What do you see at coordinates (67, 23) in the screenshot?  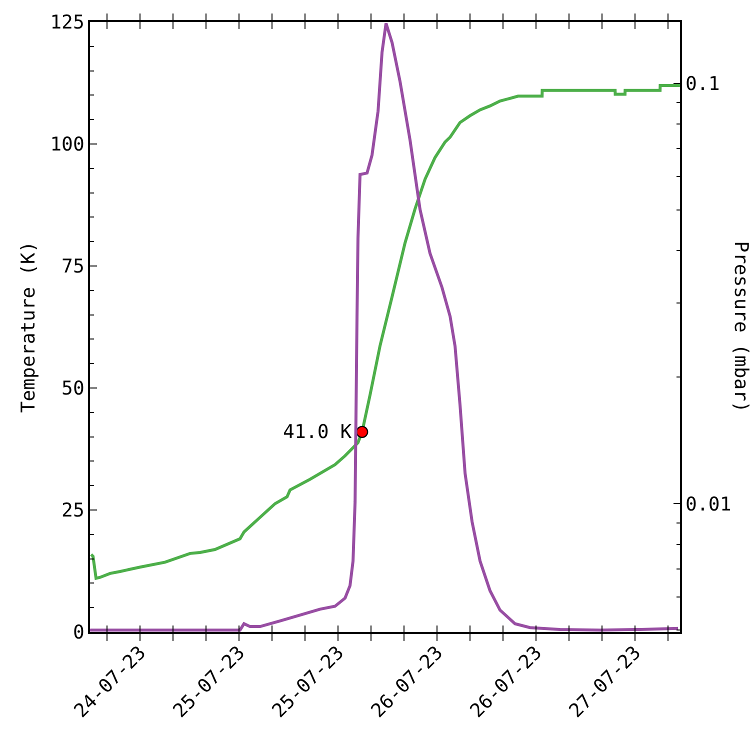 I see `y-tick-label: 125` at bounding box center [67, 23].